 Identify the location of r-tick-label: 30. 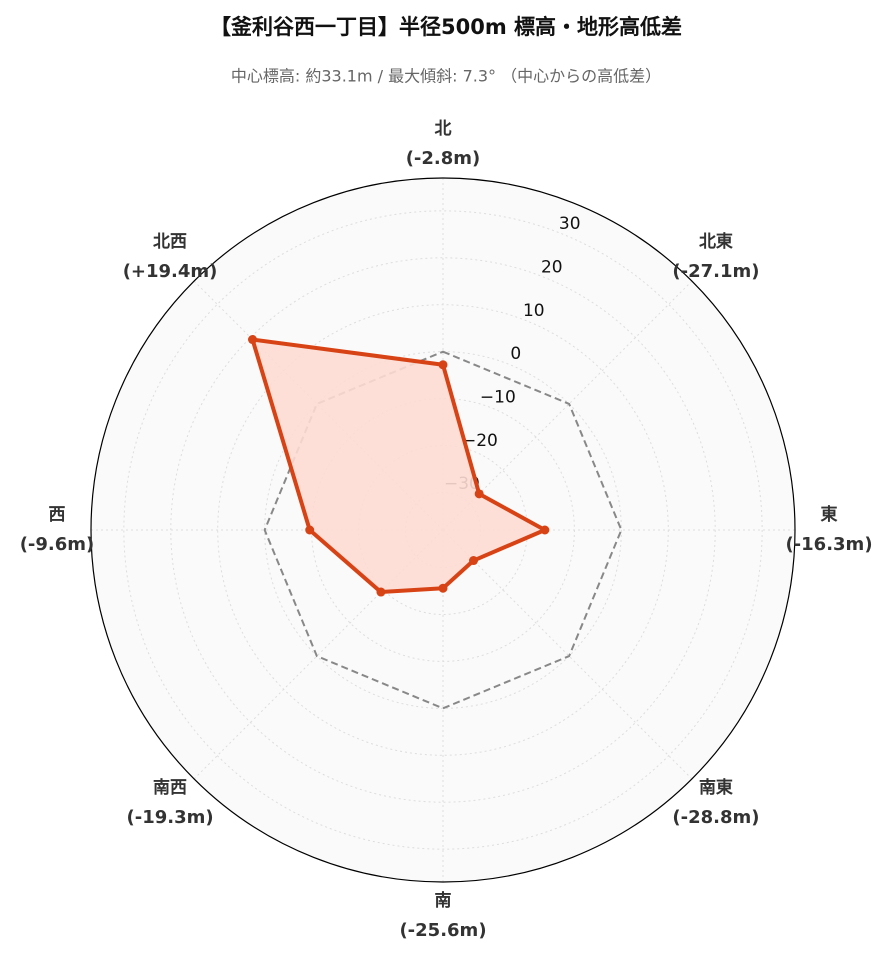
(570, 224).